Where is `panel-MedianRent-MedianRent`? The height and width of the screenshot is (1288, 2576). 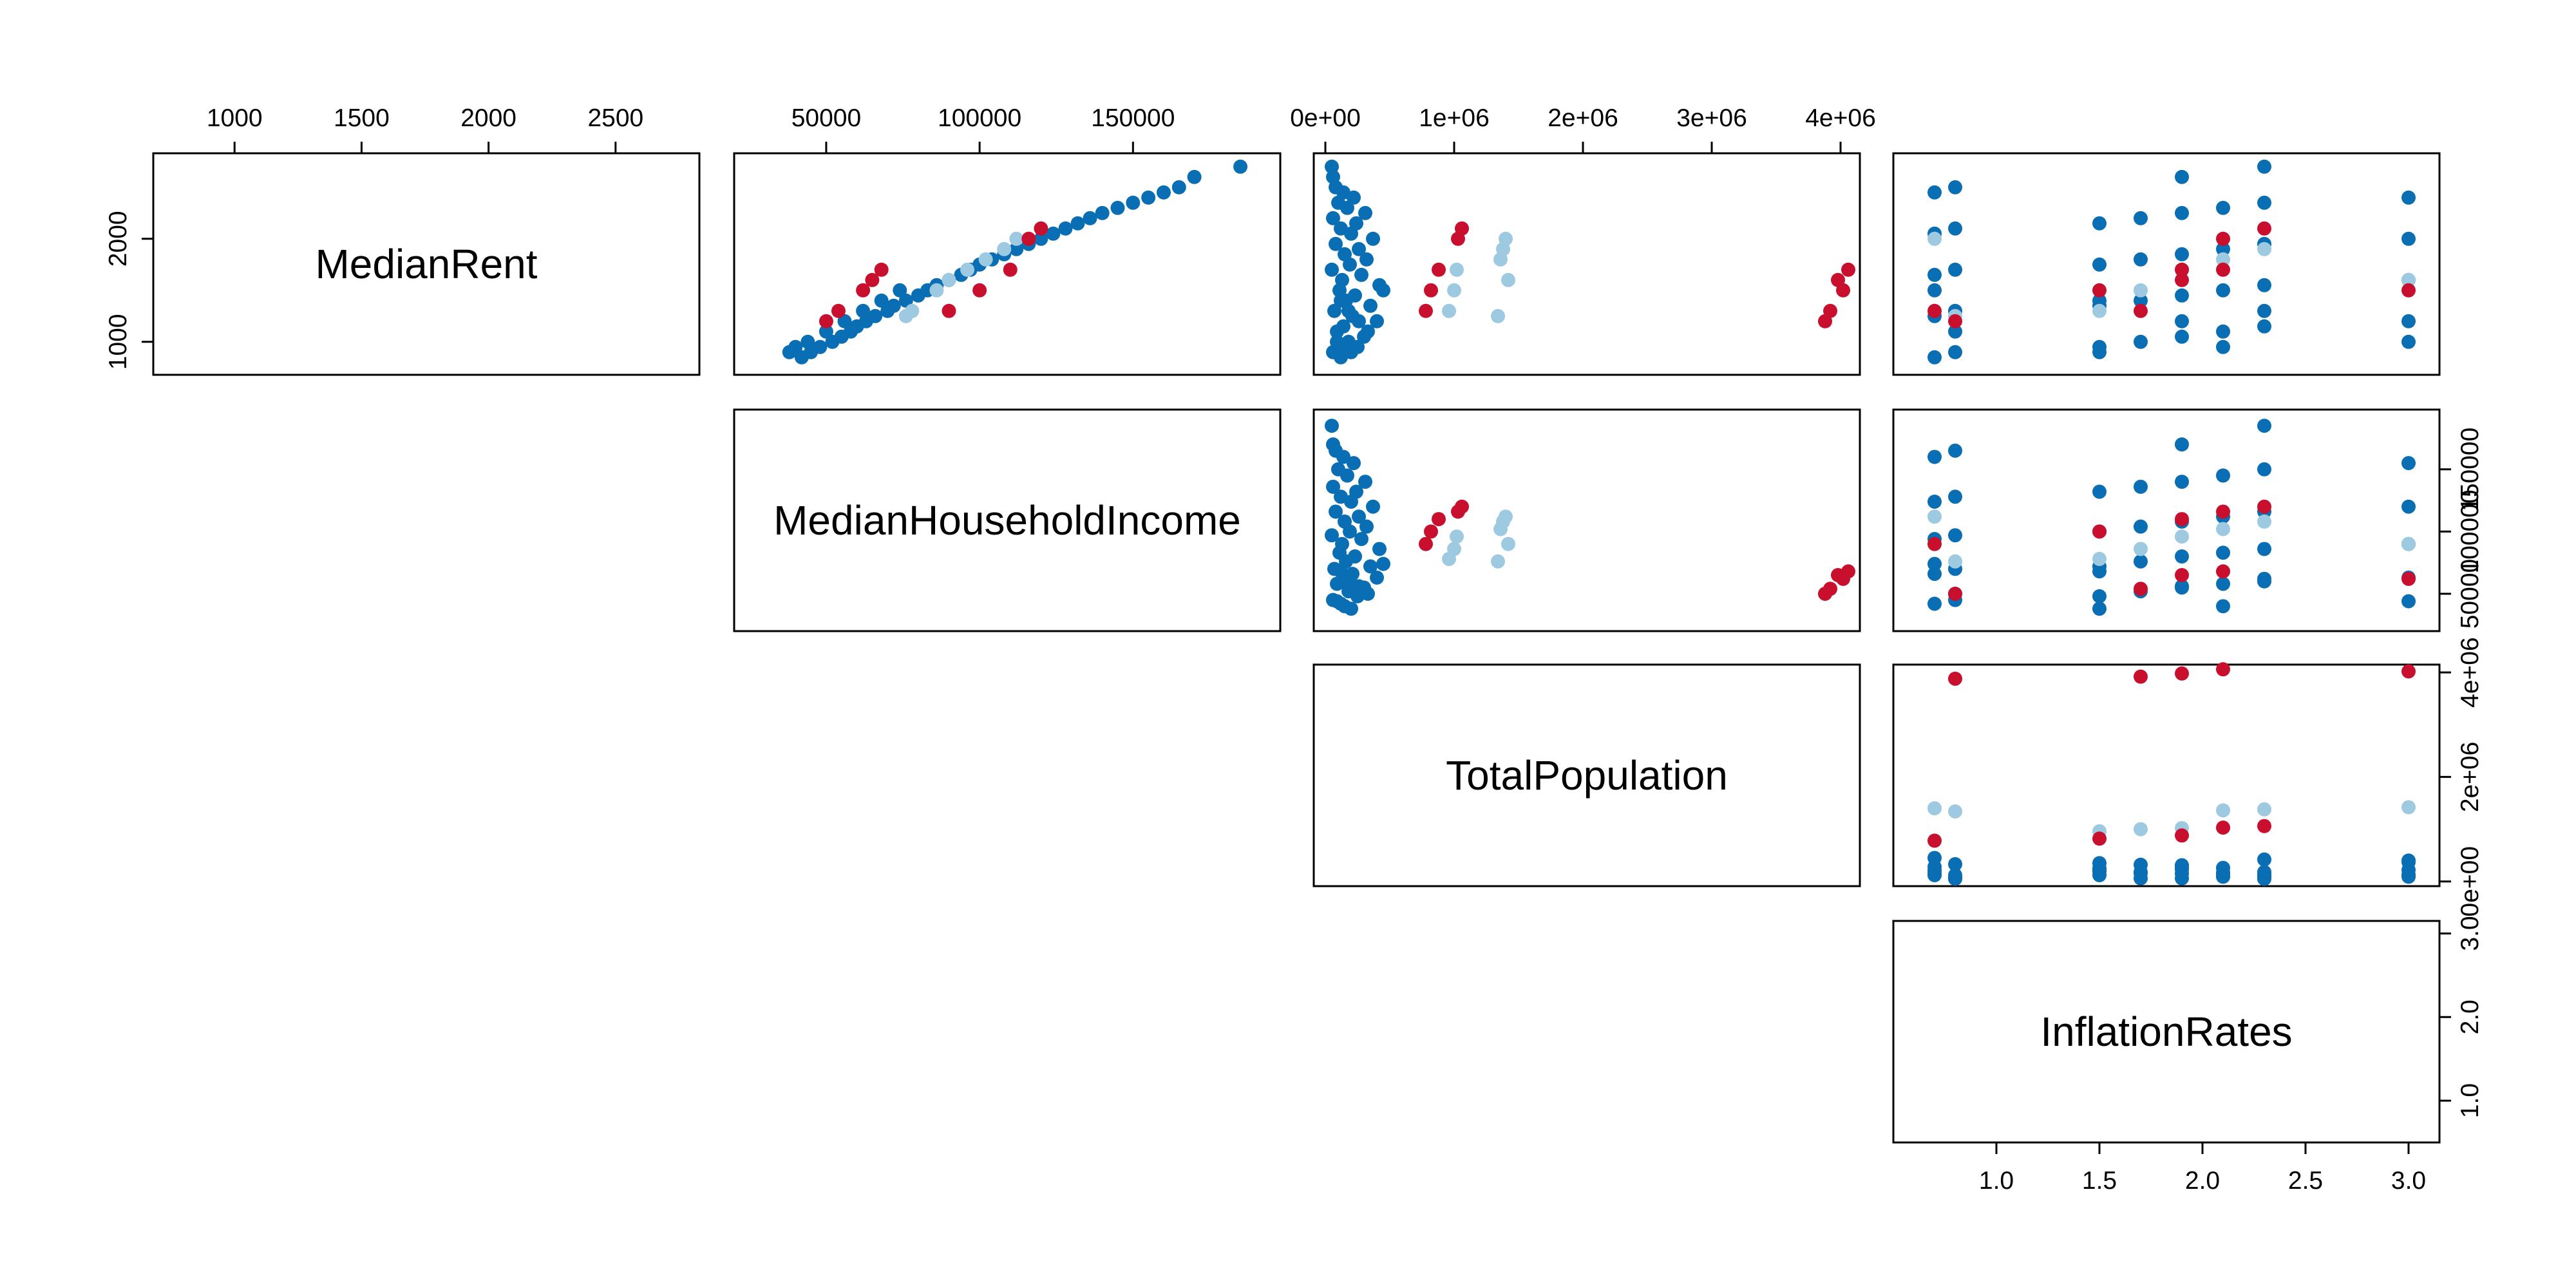
panel-MedianRent-MedianRent is located at coordinates (427, 264).